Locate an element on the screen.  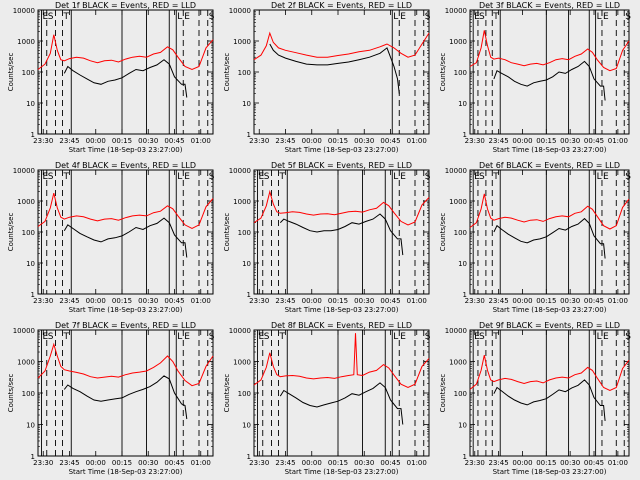
panel-title: Det 2f BLACK = Events, RED = LLD is located at coordinates (341, 5).